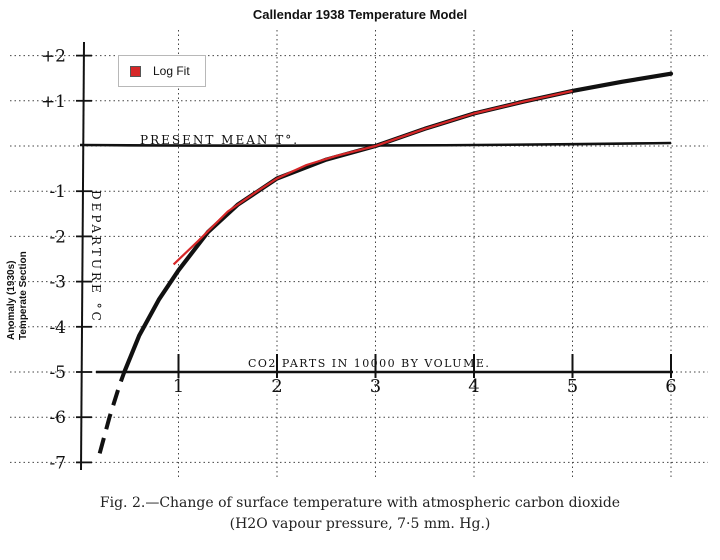  Describe the element at coordinates (360, 524) in the screenshot. I see `caption-line-2: (H2O vapour pressure, 7·5 mm. Hg.)` at that location.